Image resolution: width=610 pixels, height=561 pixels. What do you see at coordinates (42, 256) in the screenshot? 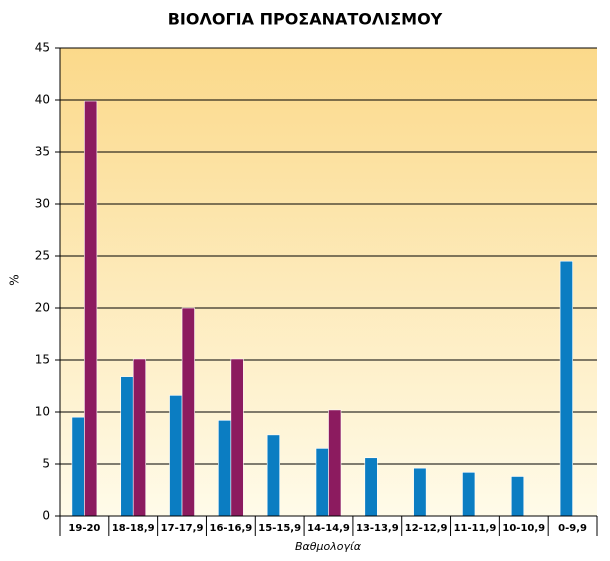
I see `y-tick-label: 25` at bounding box center [42, 256].